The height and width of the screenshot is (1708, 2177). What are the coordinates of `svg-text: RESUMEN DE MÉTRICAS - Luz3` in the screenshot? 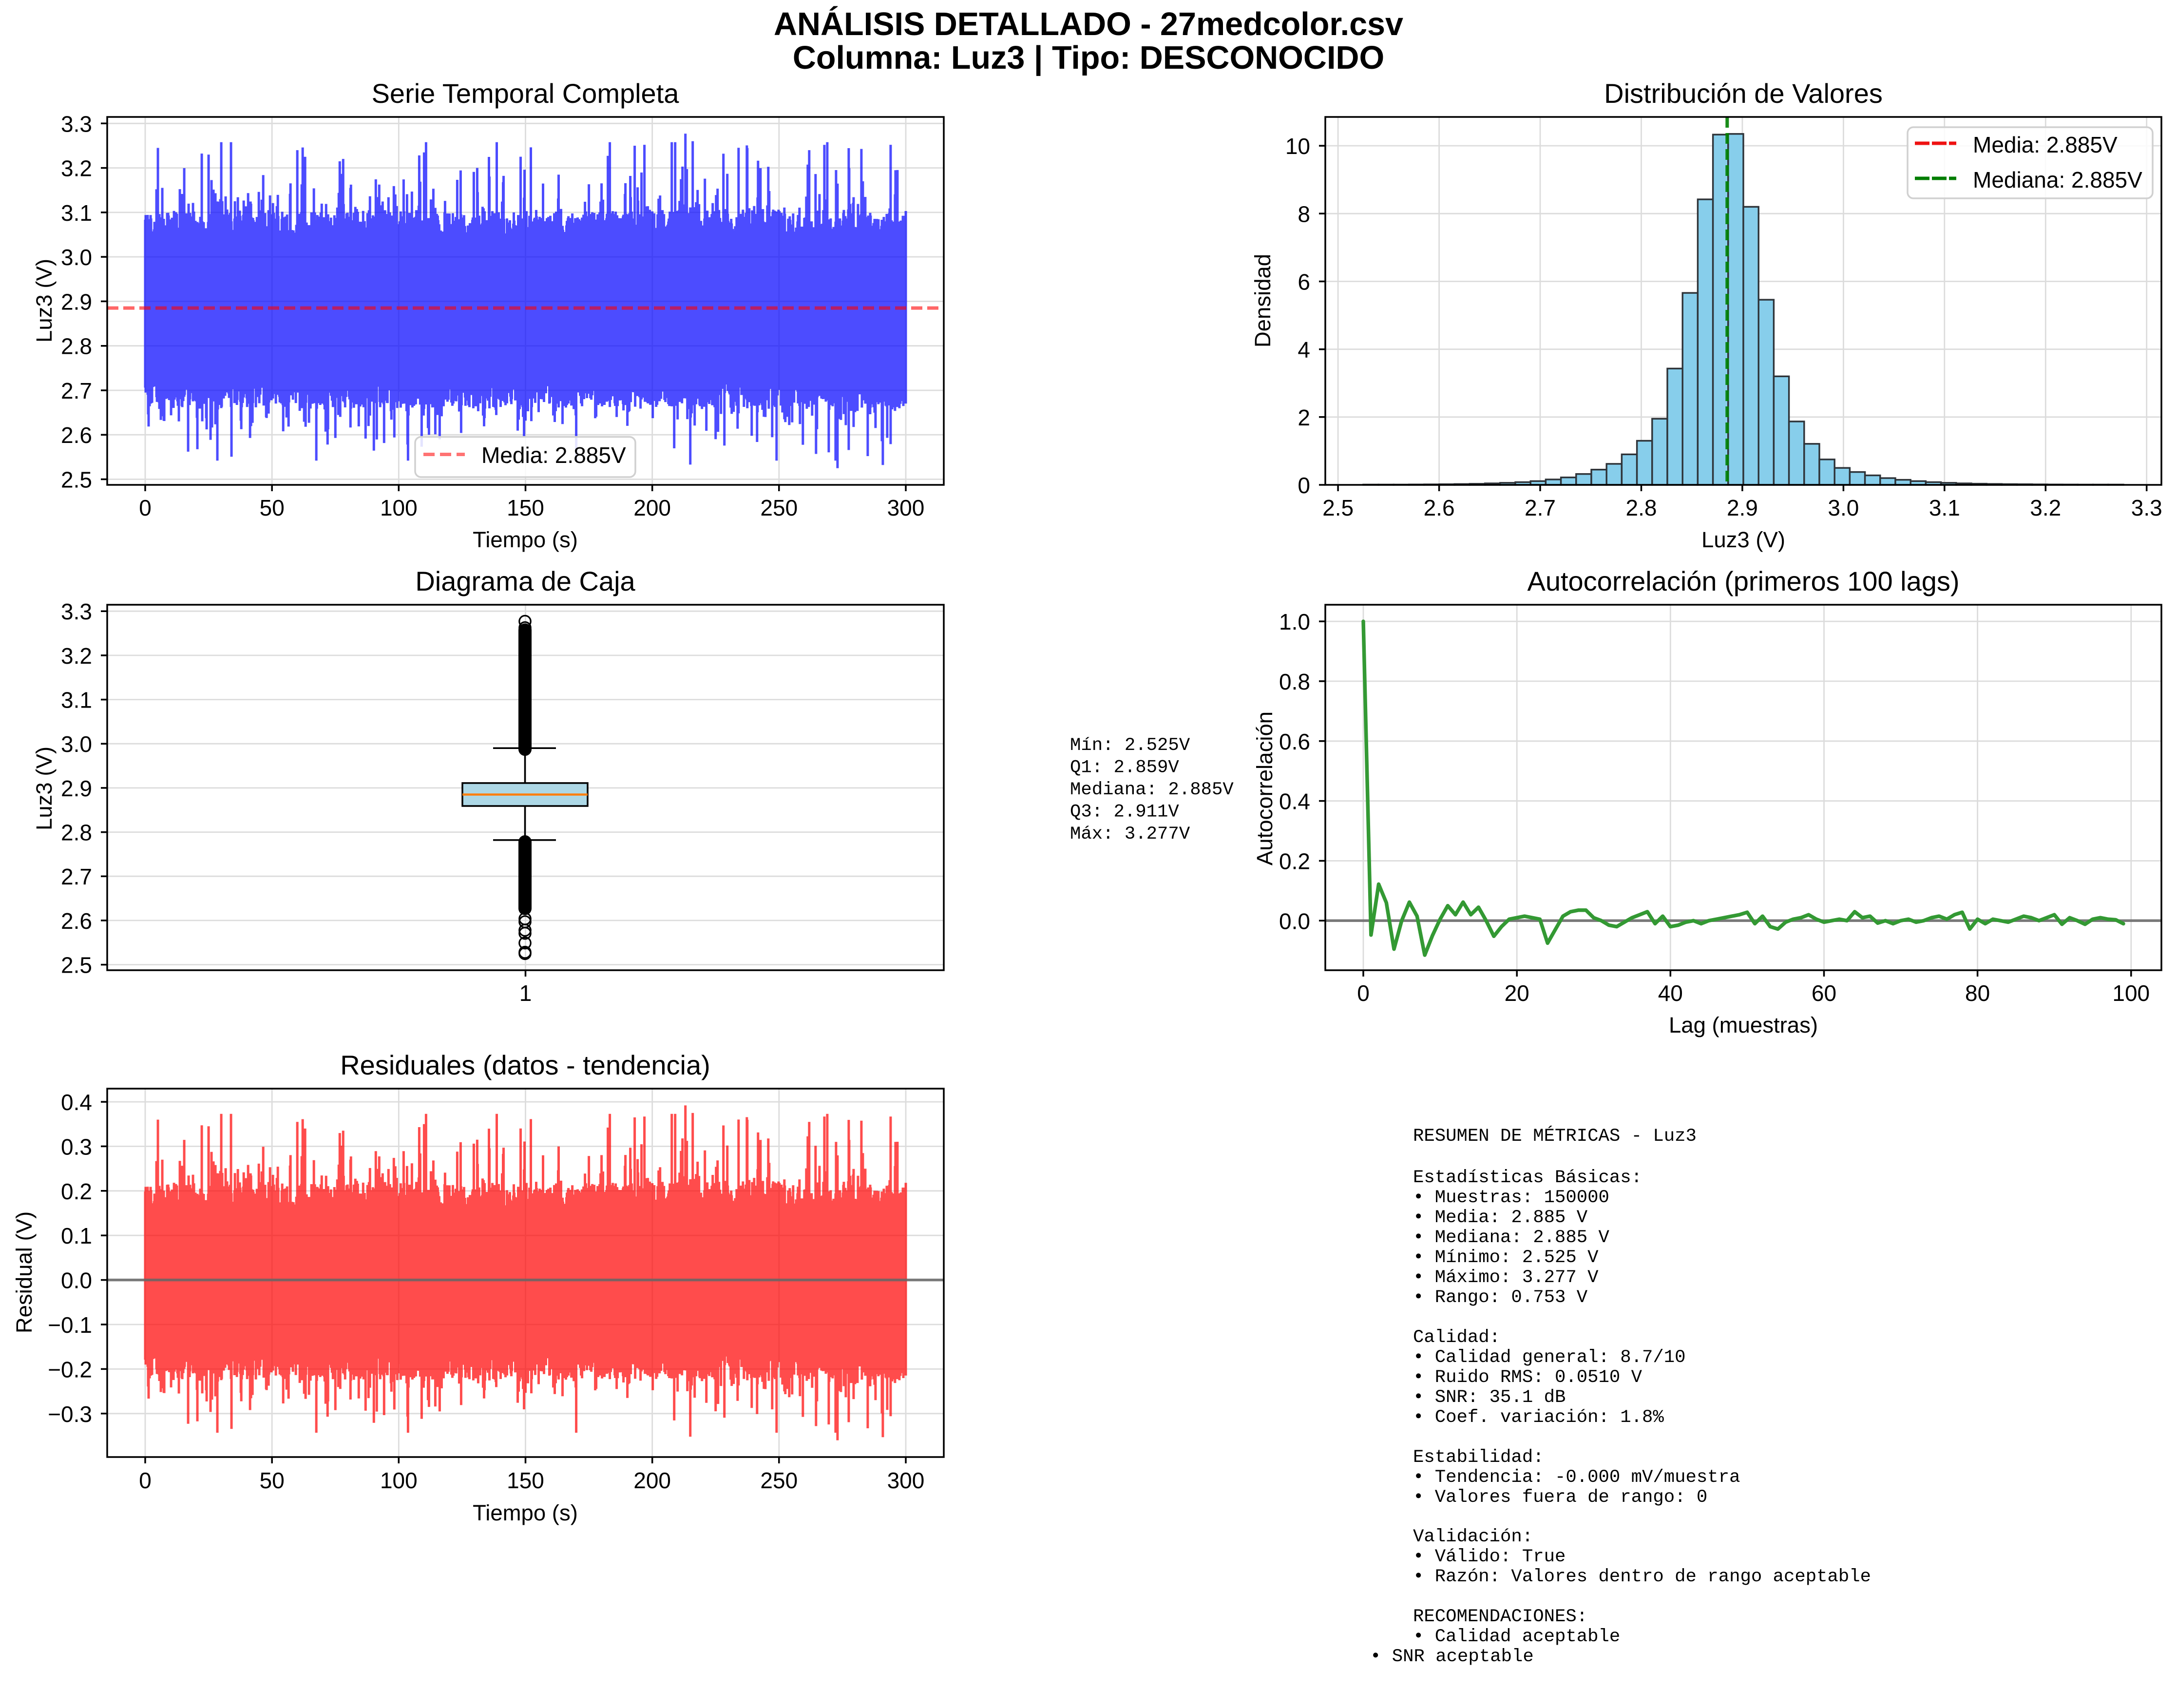 It's located at (1555, 1137).